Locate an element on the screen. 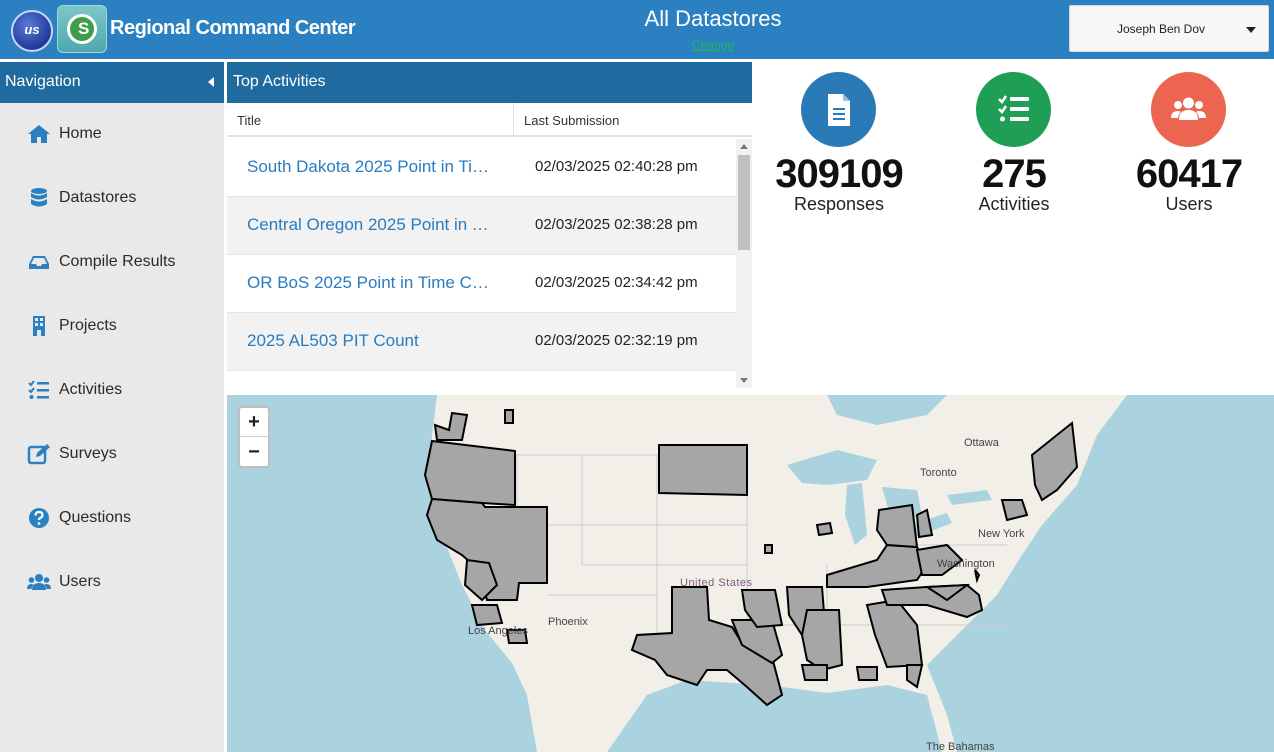  responses-count: 309109 is located at coordinates (839, 174).